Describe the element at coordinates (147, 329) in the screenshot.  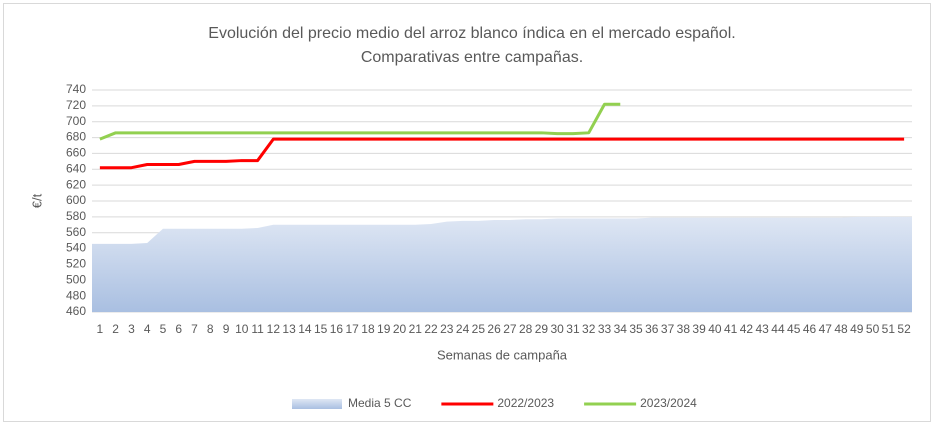
I see `x-tick-label: 4` at that location.